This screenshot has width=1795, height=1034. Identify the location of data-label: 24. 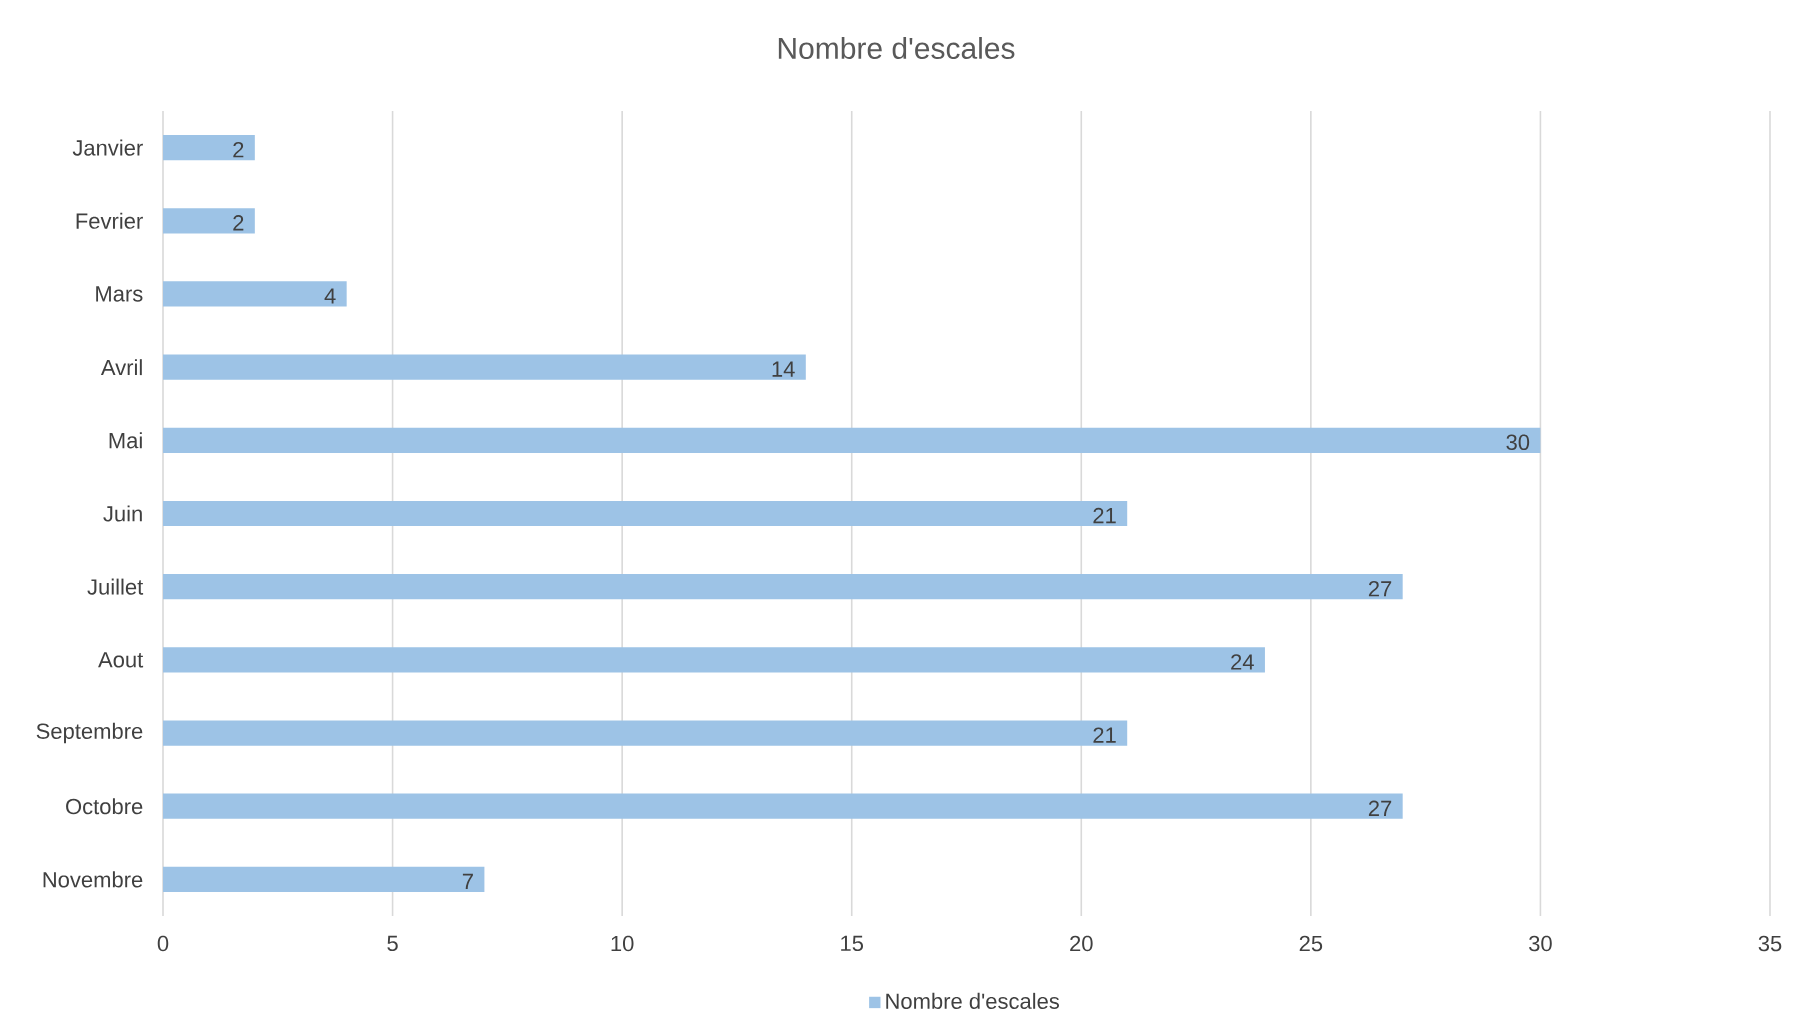
(1242, 662).